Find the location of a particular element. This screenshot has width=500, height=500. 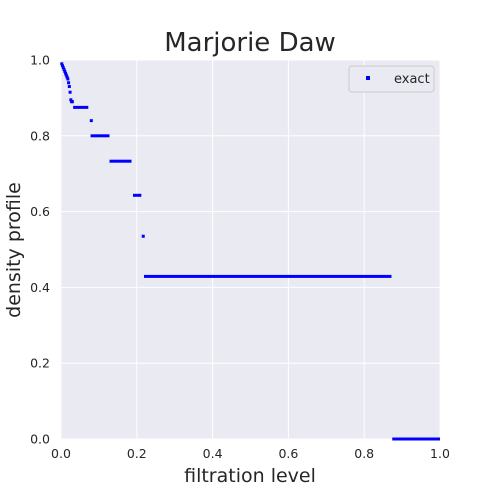

x-tick-label: 0.8 is located at coordinates (364, 453).